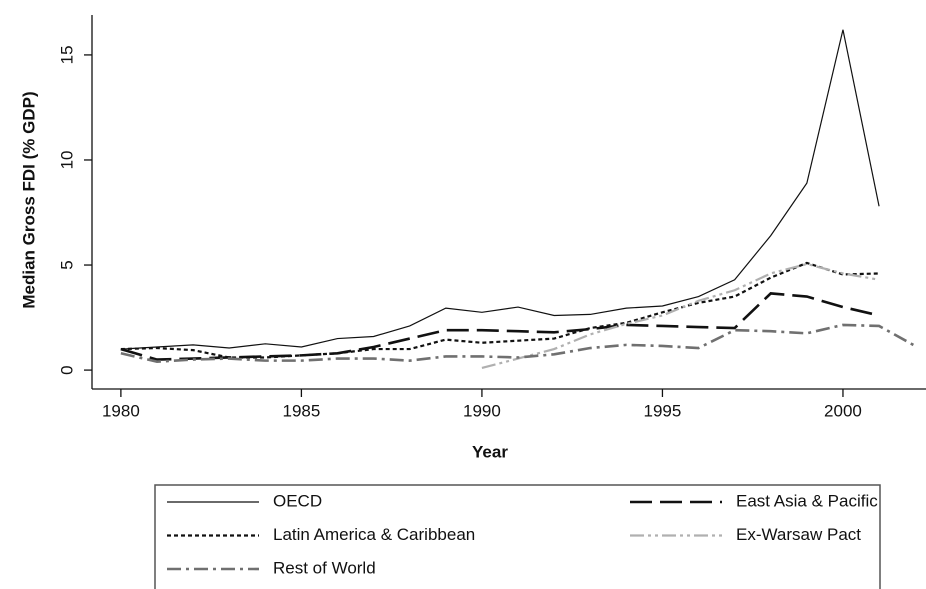  What do you see at coordinates (66, 160) in the screenshot?
I see `y-tick-label: 10` at bounding box center [66, 160].